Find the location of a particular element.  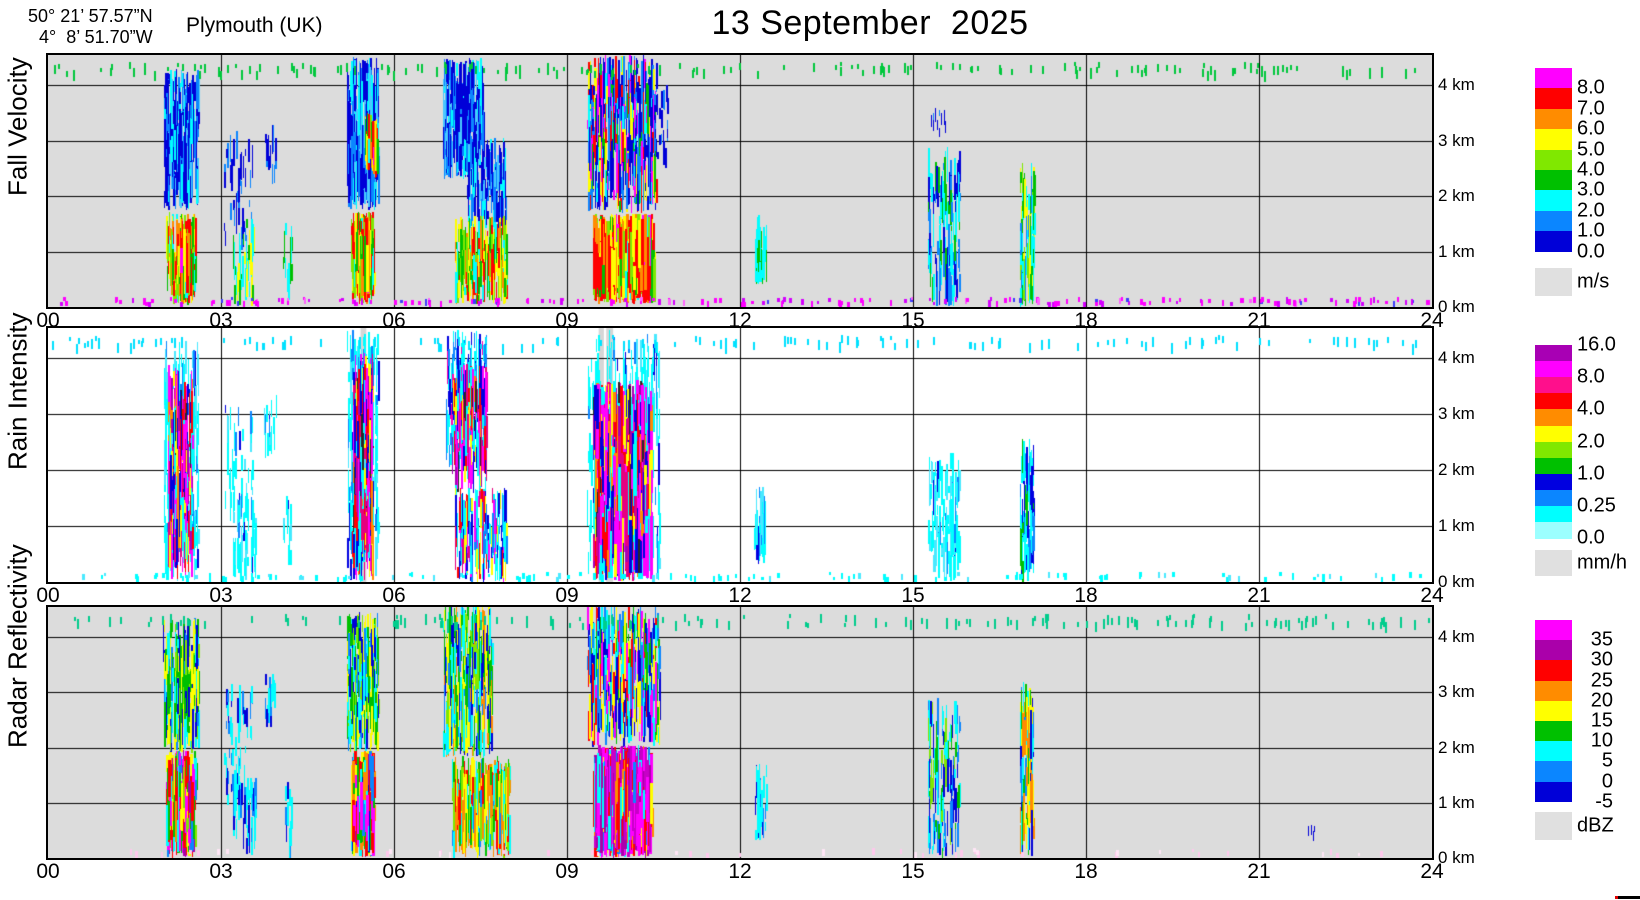

legend-fall-velocity-value-1.0: 1.0 is located at coordinates (1591, 230).